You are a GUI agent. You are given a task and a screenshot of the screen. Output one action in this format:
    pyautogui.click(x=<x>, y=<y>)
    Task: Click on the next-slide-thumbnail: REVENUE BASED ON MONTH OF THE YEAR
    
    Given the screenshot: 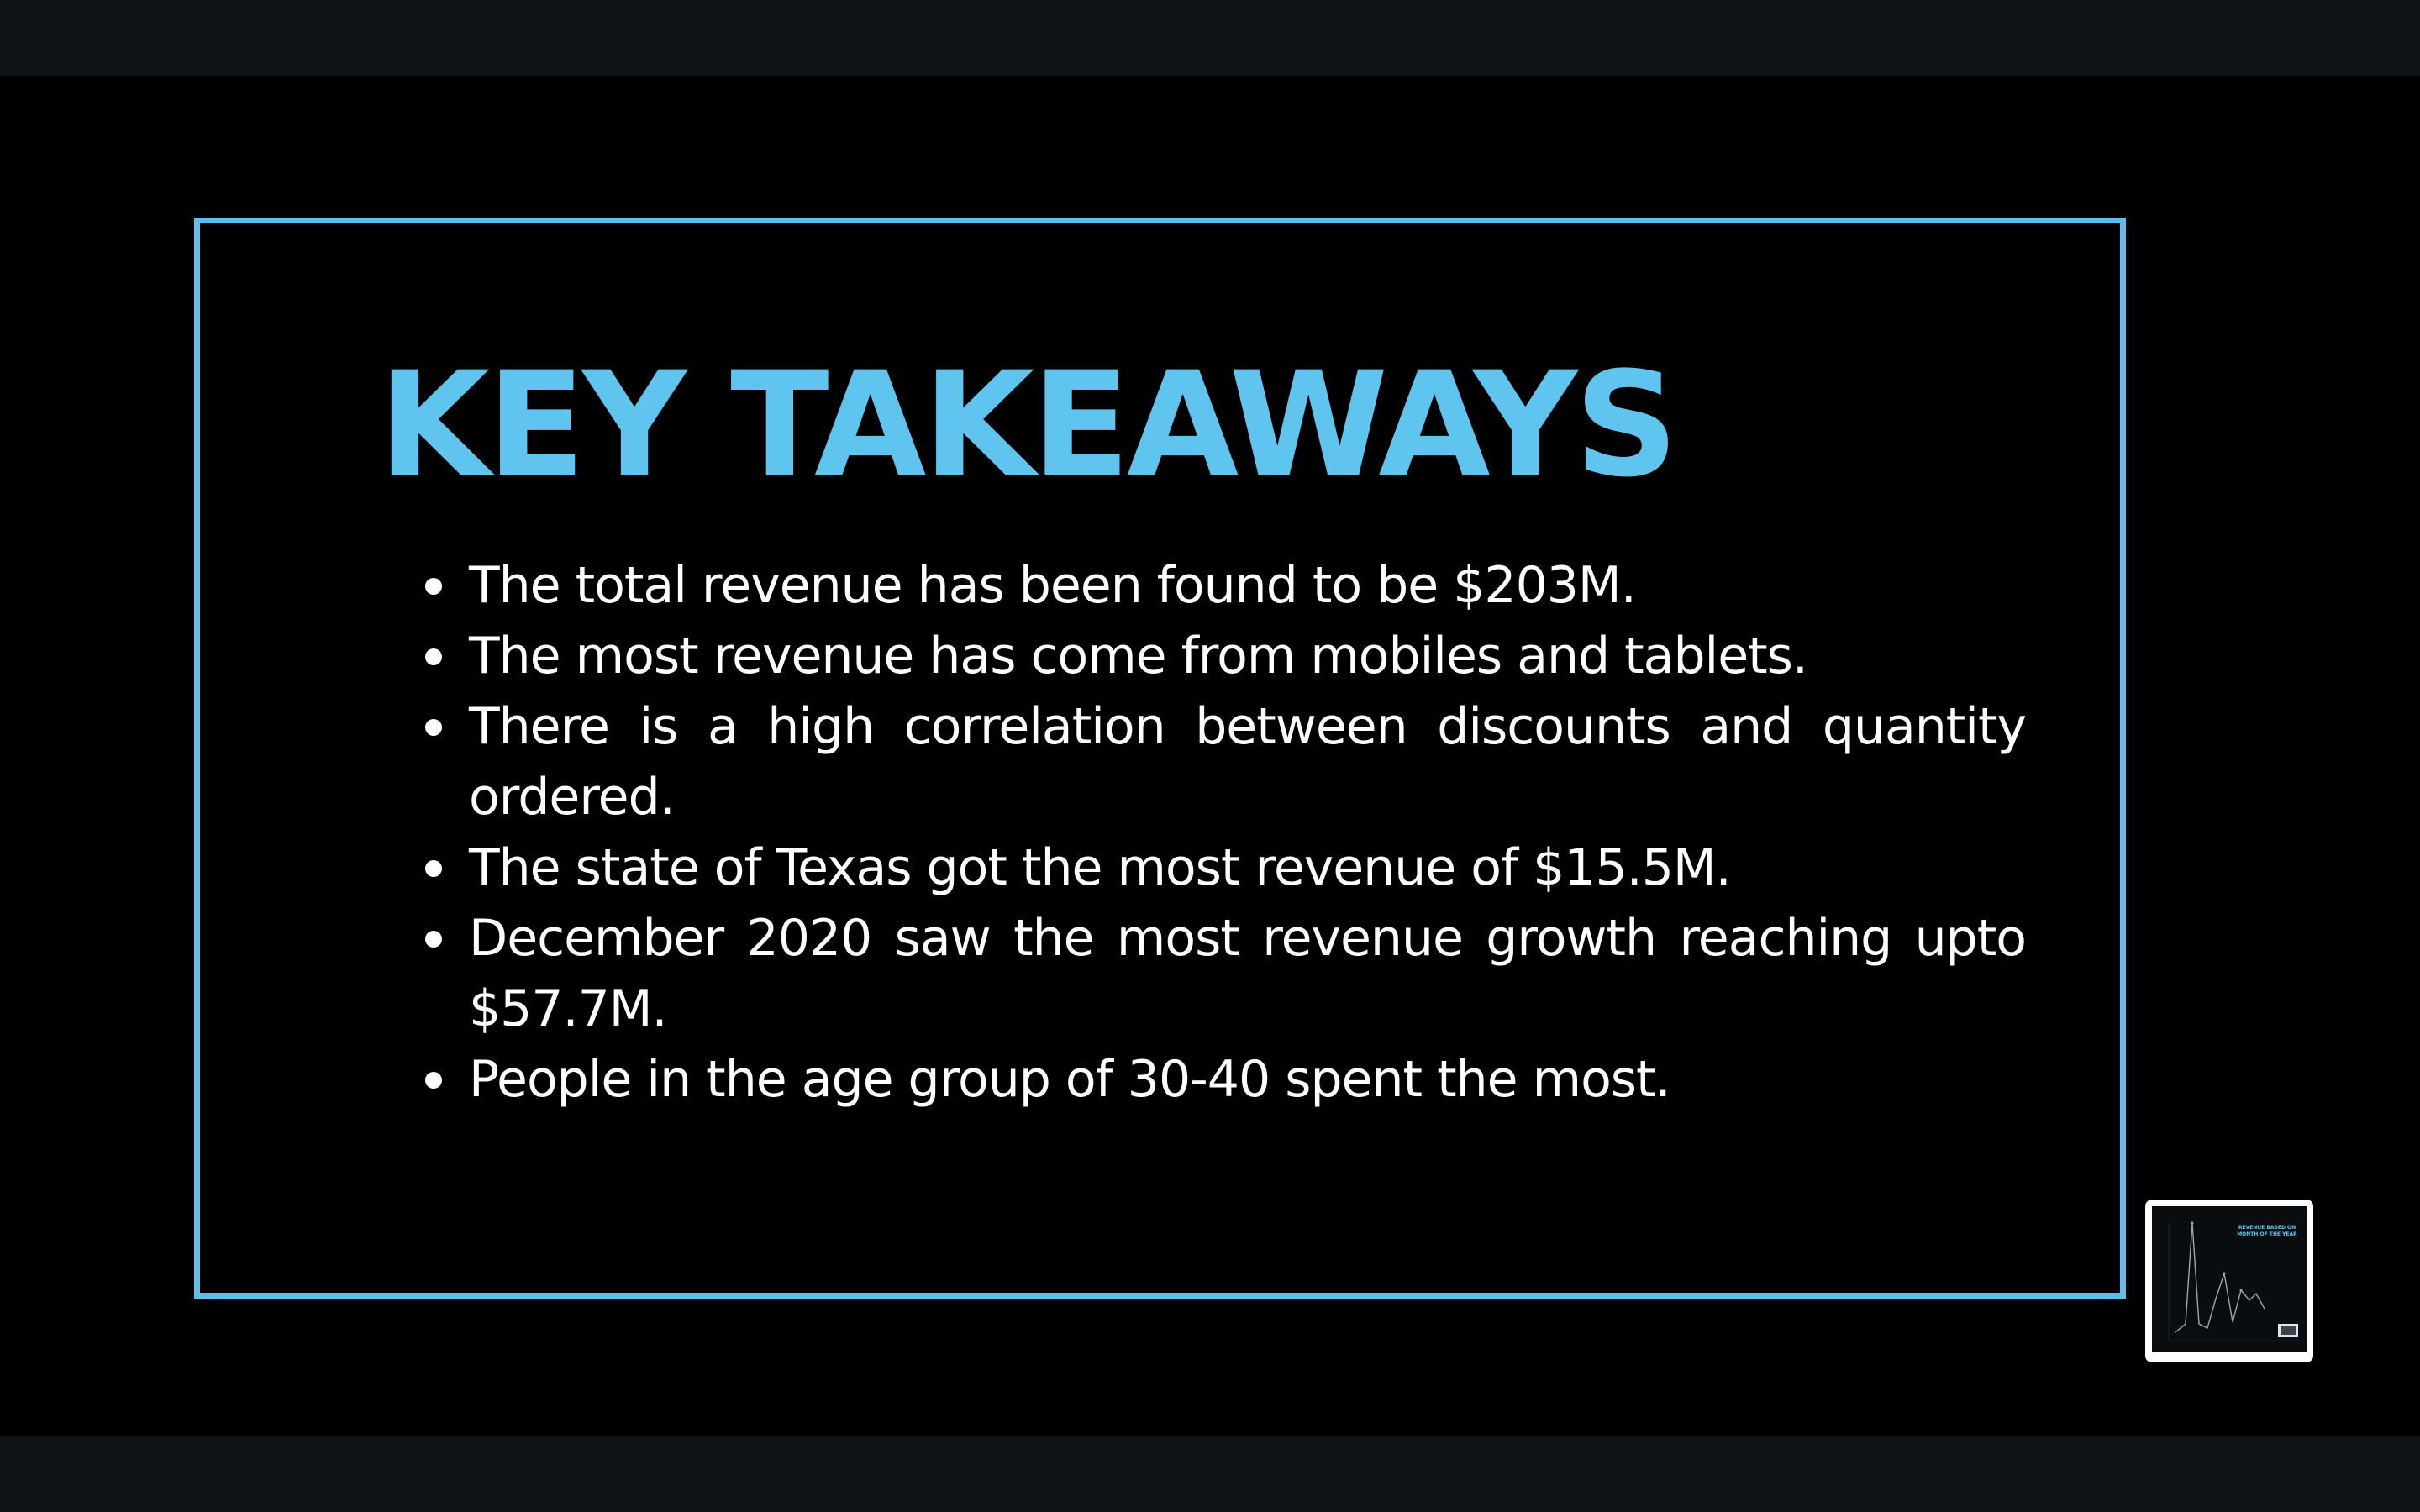 What is the action you would take?
    pyautogui.click(x=2229, y=1281)
    